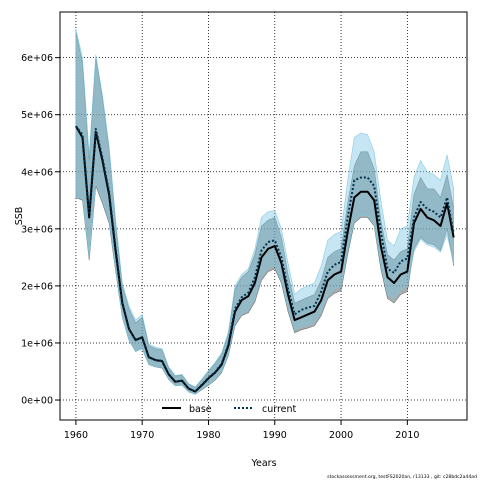 Image resolution: width=480 pixels, height=480 pixels. Describe the element at coordinates (229, 409) in the screenshot. I see `legend: base current` at that location.